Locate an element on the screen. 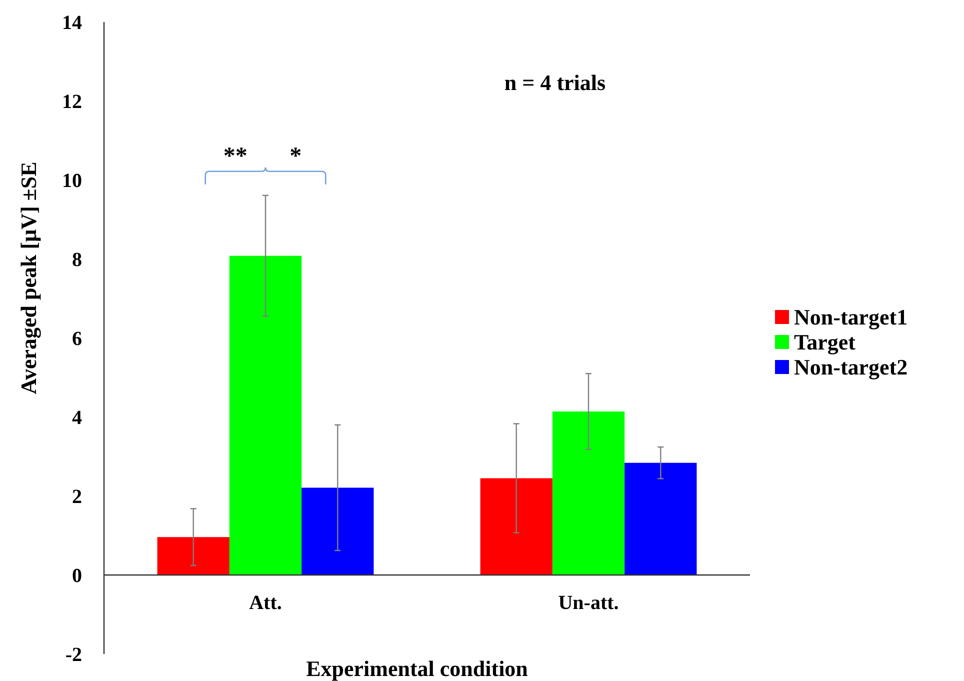 The width and height of the screenshot is (964, 681). x-tick-label: Att. is located at coordinates (265, 603).